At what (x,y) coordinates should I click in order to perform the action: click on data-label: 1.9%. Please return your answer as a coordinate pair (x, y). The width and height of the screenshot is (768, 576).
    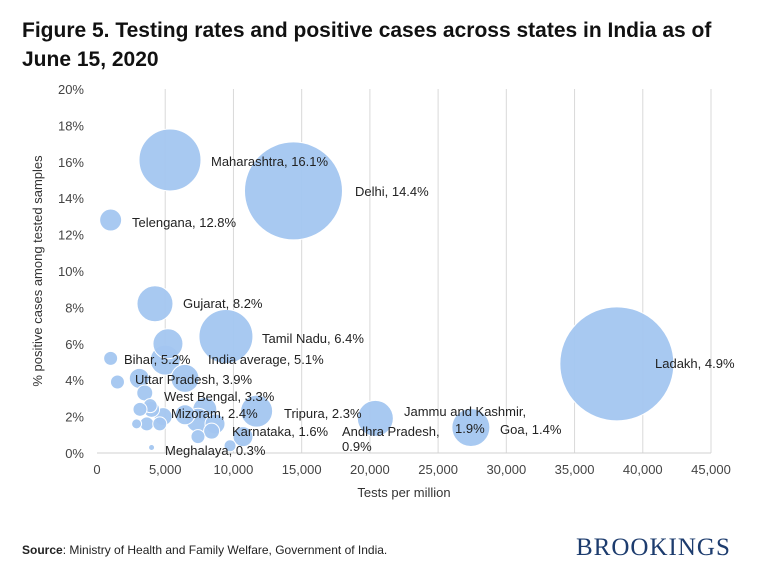
    Looking at the image, I should click on (470, 428).